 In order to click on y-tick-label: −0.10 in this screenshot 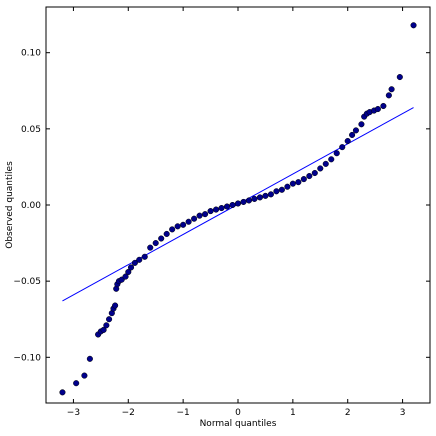, I will do `click(27, 358)`.